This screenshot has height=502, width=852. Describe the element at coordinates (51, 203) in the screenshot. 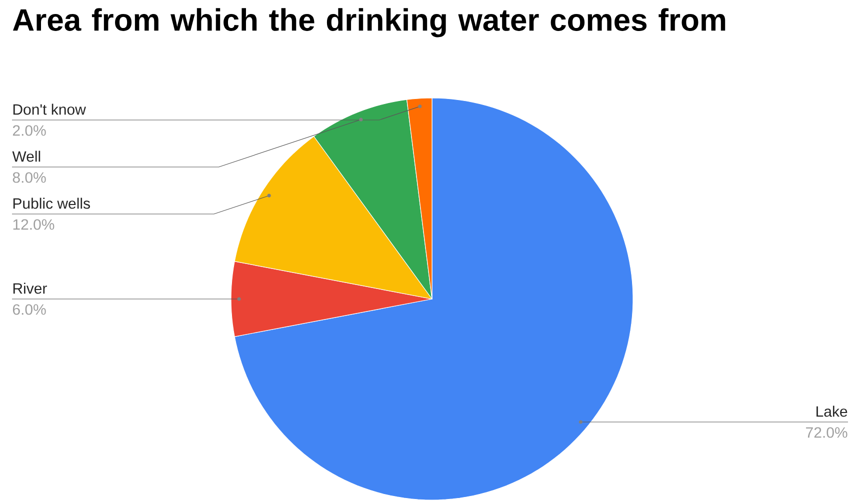

I see `slice-label: Public wells` at that location.